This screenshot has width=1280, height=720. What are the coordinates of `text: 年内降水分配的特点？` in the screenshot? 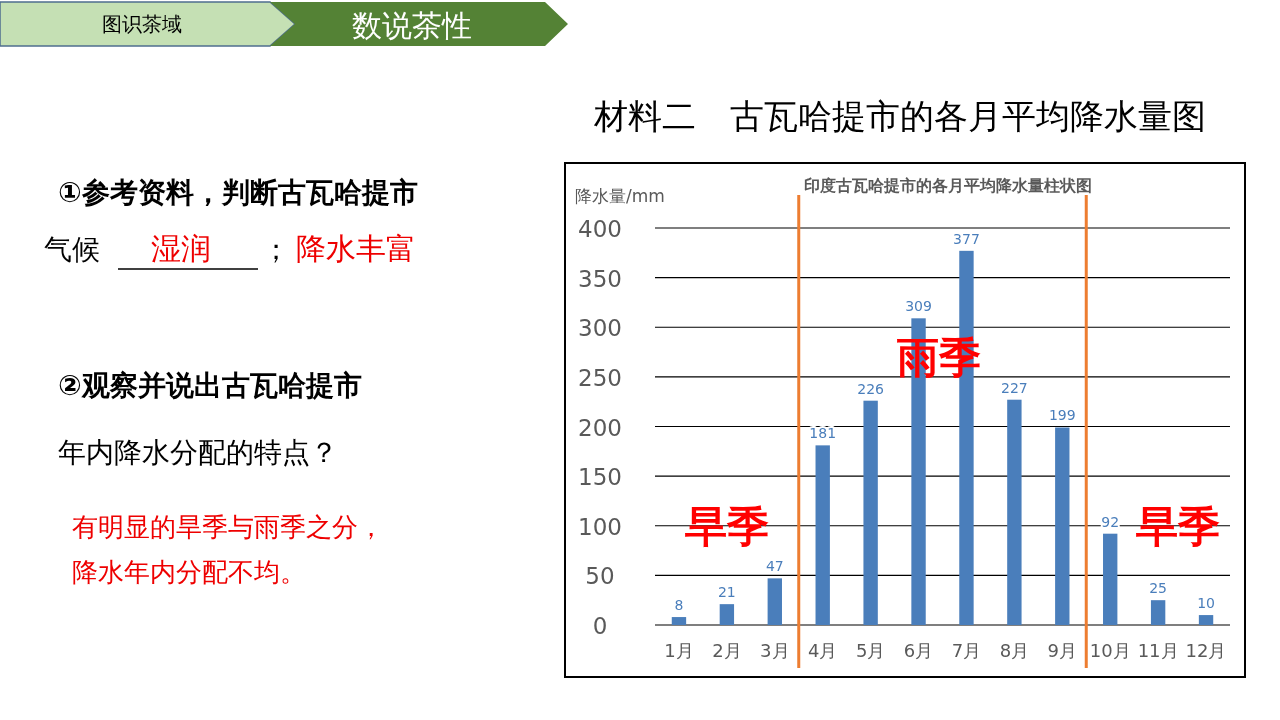 It's located at (198, 452).